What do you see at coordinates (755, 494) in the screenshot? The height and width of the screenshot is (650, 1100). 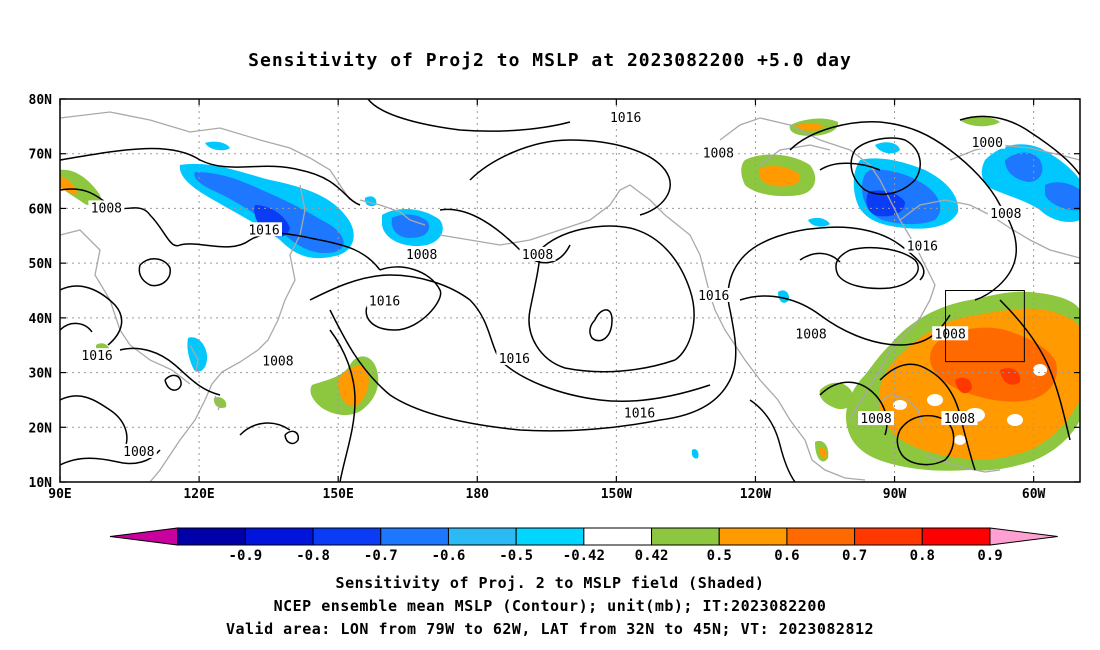 I see `lon-tick-label: 120W` at bounding box center [755, 494].